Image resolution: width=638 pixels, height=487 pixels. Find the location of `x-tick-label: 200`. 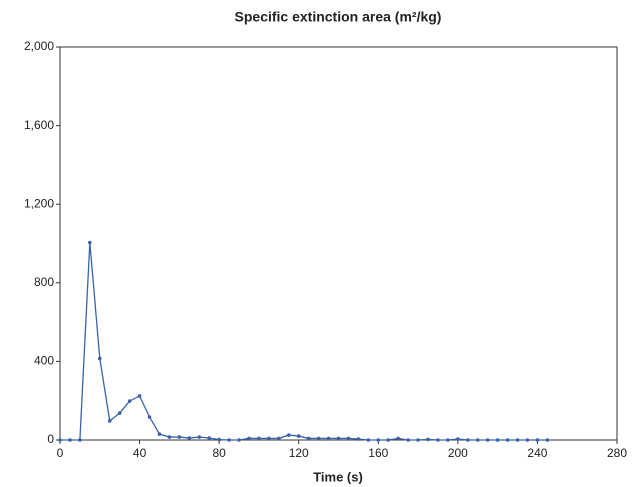

x-tick-label: 200 is located at coordinates (458, 453).